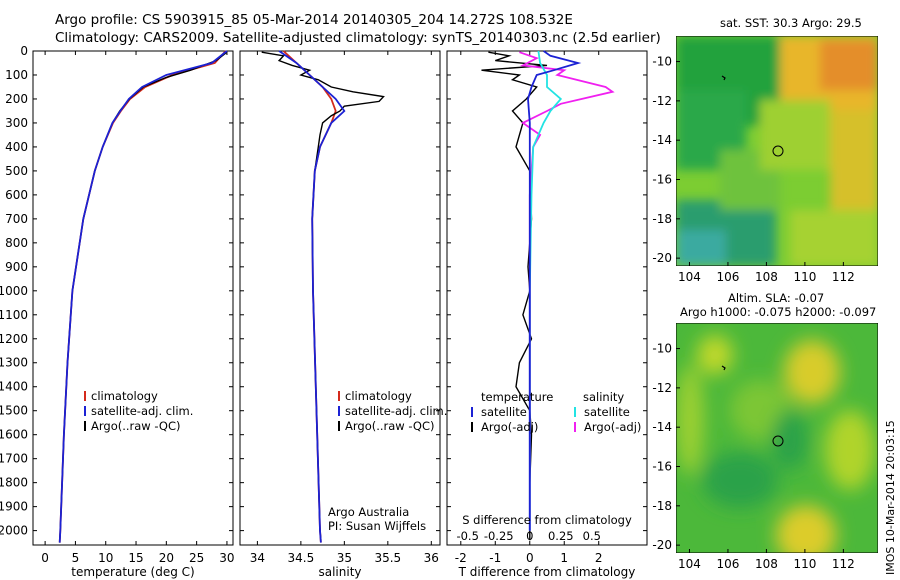  What do you see at coordinates (16, 195) in the screenshot?
I see `y-tick-label: 600` at bounding box center [16, 195].